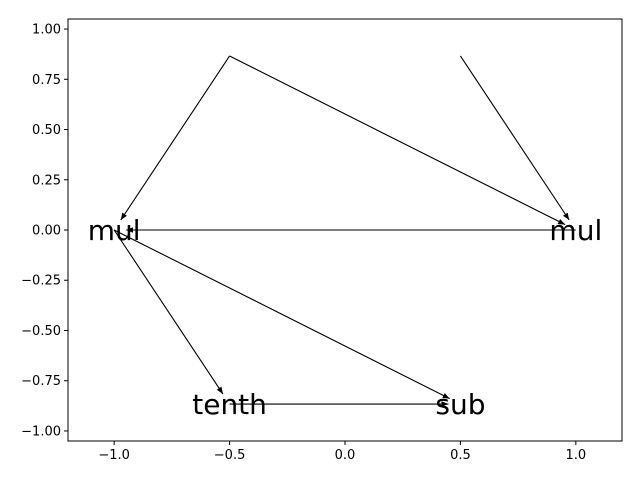 This screenshot has width=640, height=480. I want to click on x-tick-label: −1.0, so click(114, 455).